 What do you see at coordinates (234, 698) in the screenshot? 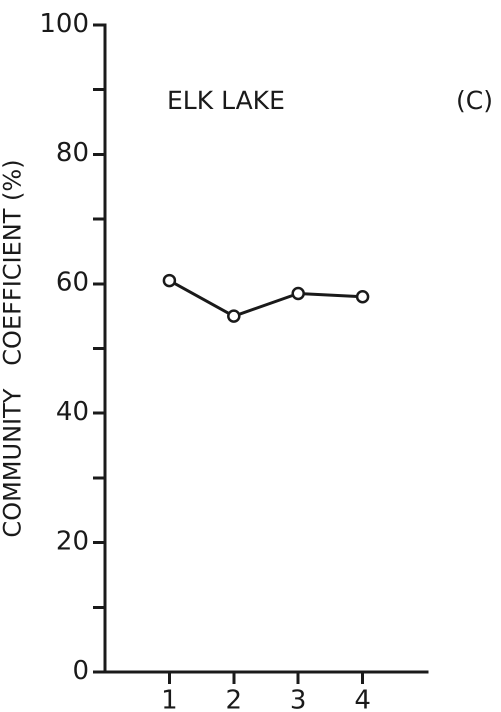
I see `x-tick-label: 2` at bounding box center [234, 698].